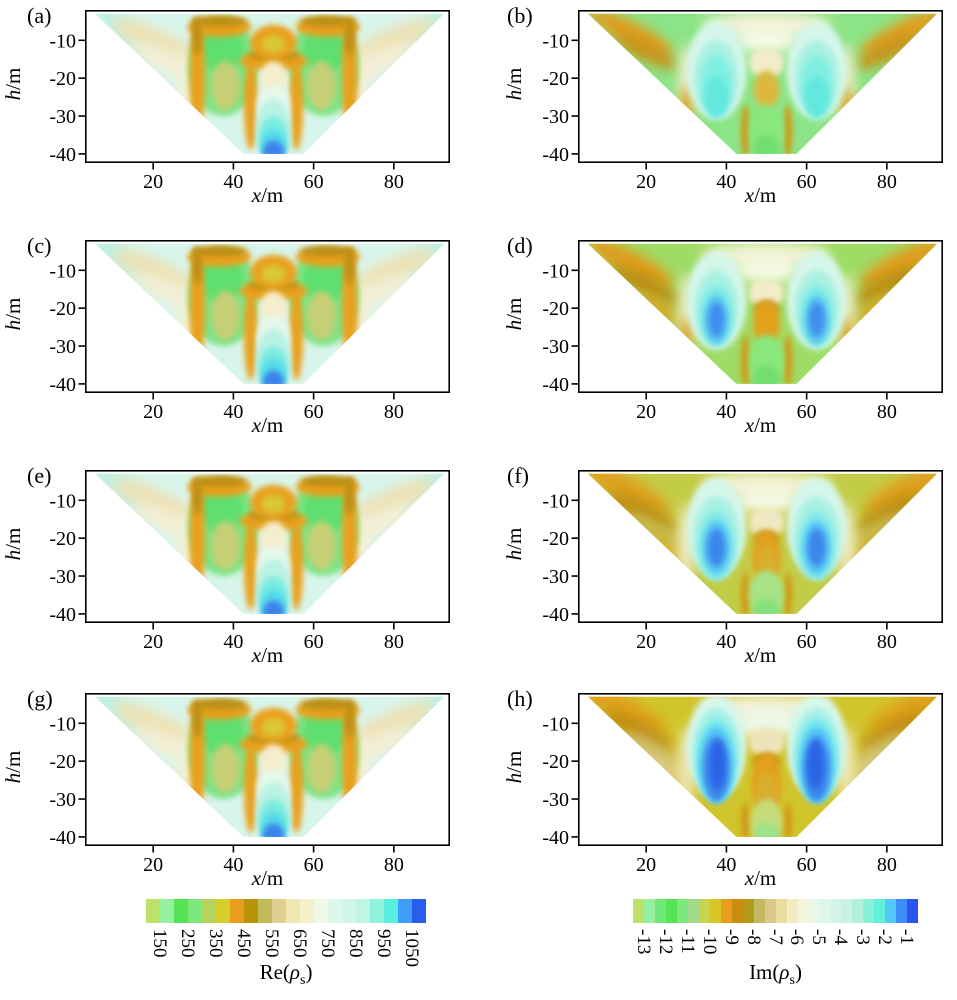  Describe the element at coordinates (271, 943) in the screenshot. I see `colorbar-tick-label: 550` at that location.